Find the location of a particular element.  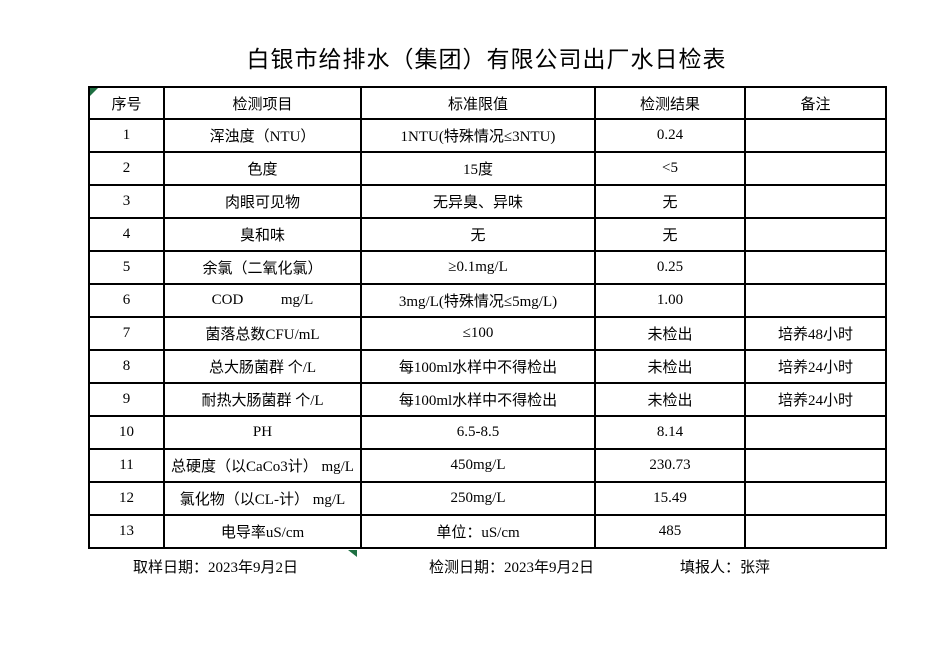

row-number-cell: 9 is located at coordinates (126, 399).